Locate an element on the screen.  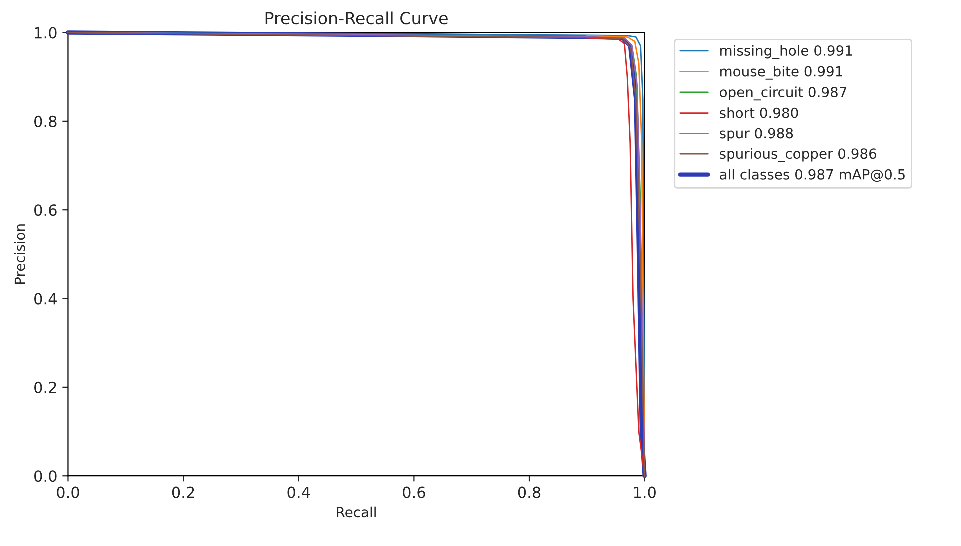
y-tick-label: 0.8 is located at coordinates (45, 122).